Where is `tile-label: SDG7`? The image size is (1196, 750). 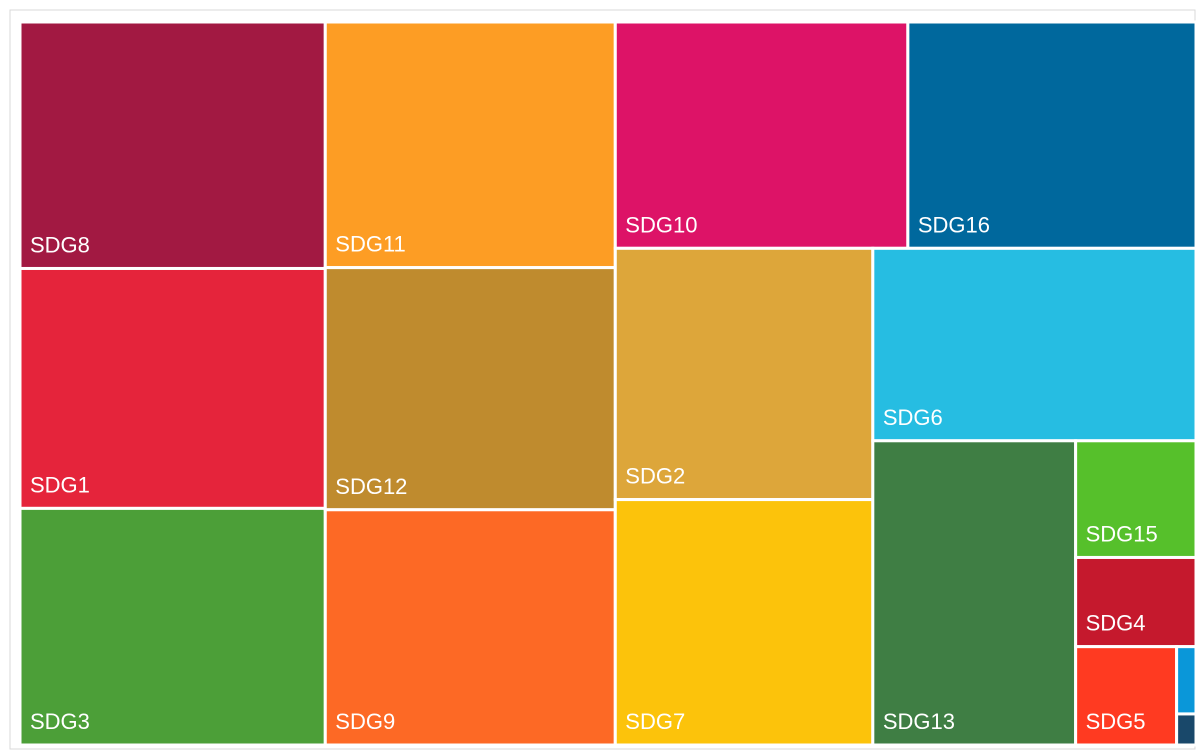
tile-label: SDG7 is located at coordinates (655, 721).